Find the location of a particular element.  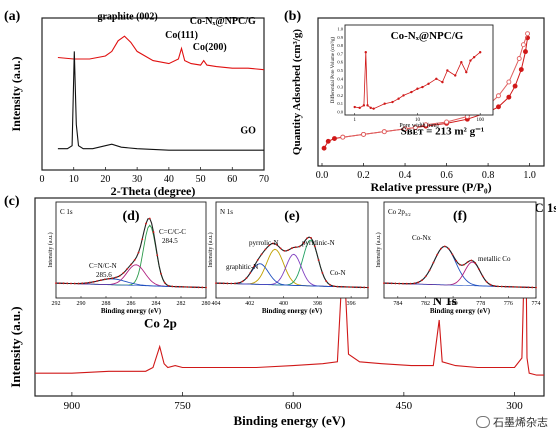

panel-b-inset-ytick-label: 0.1 is located at coordinates (340, 103).